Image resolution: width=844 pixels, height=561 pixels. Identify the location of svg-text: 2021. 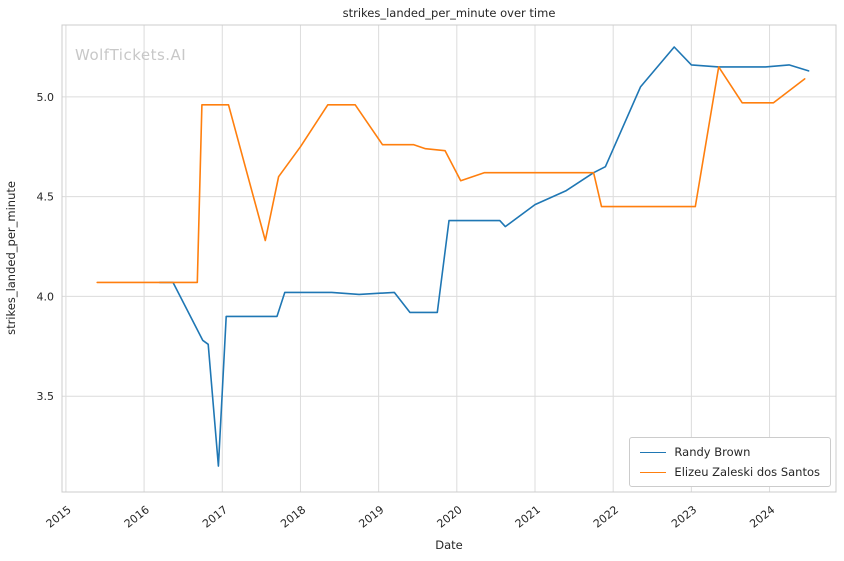
(528, 516).